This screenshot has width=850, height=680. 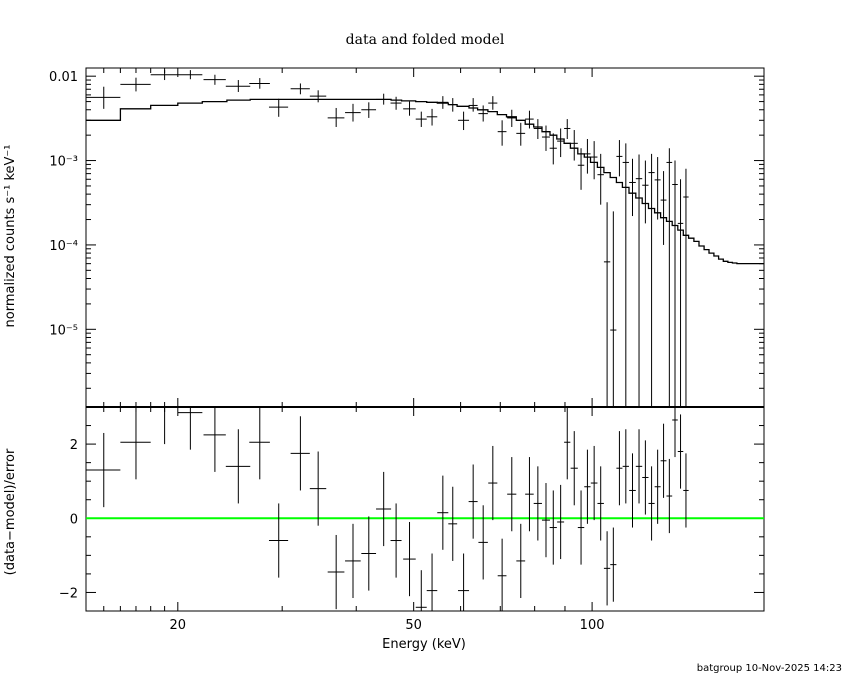 I want to click on residuals-y-axis-label: (data−model)/error, so click(x=10, y=511).